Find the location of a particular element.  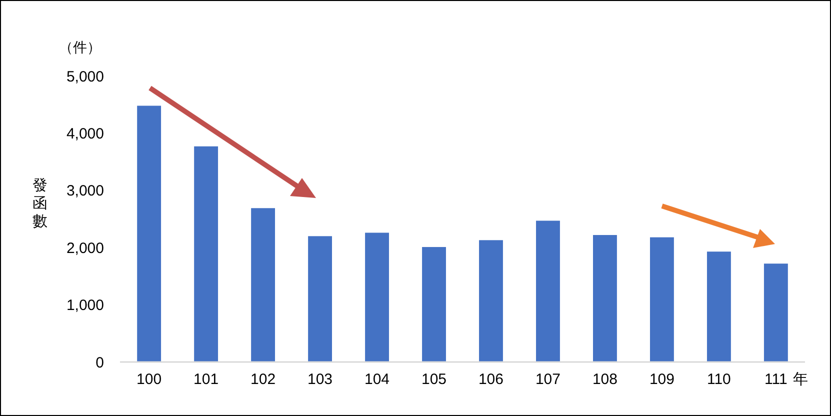

y-tick-label: 3,000 is located at coordinates (85, 191).